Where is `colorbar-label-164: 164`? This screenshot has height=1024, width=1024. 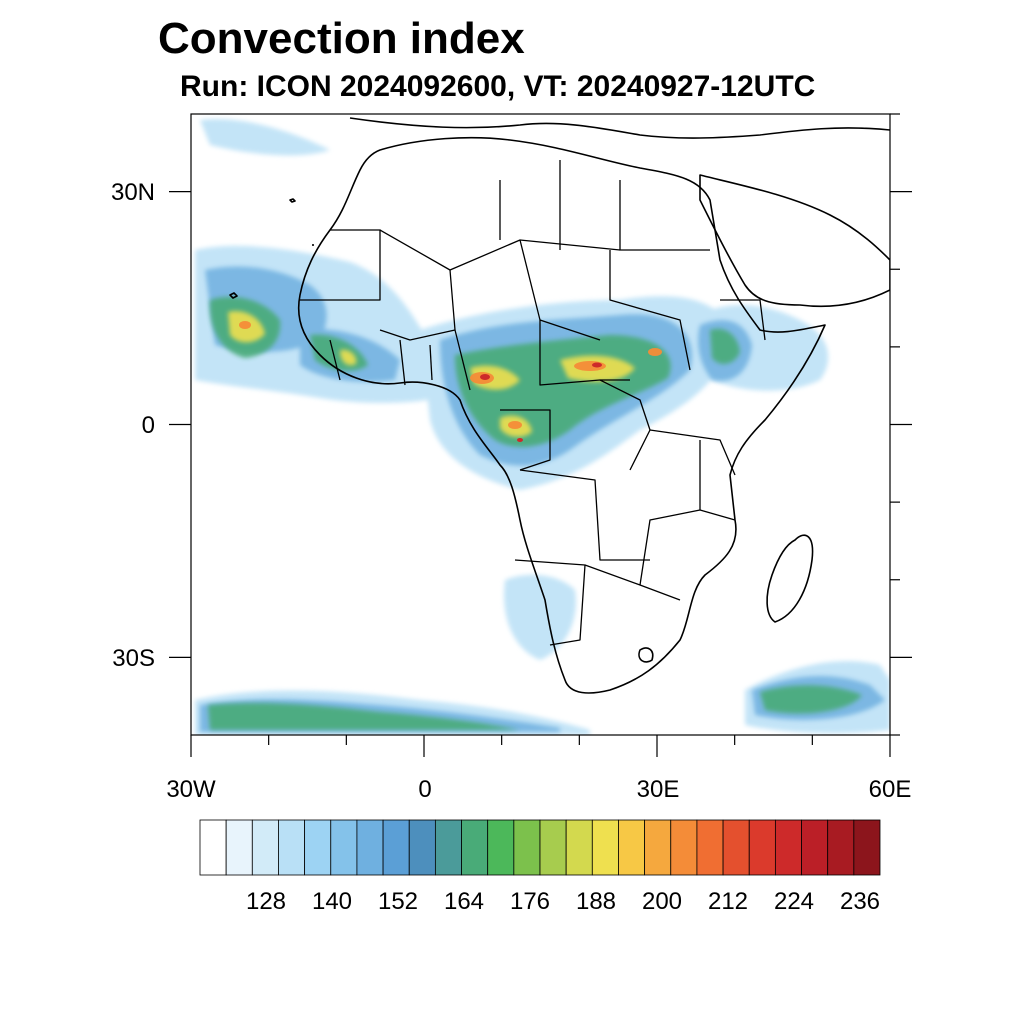
colorbar-label-164: 164 is located at coordinates (464, 901).